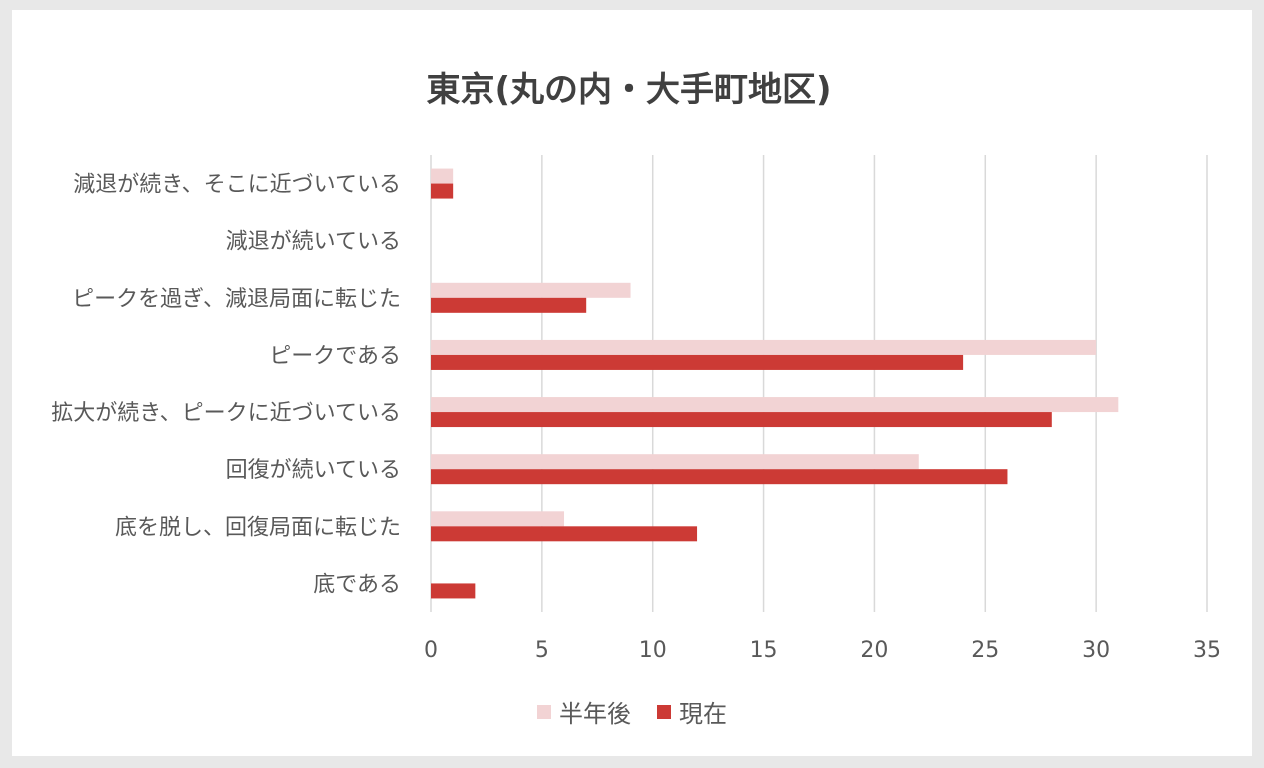 The height and width of the screenshot is (768, 1264). Describe the element at coordinates (258, 527) in the screenshot. I see `category-label: 底を脱し、回復局面に転じた` at that location.